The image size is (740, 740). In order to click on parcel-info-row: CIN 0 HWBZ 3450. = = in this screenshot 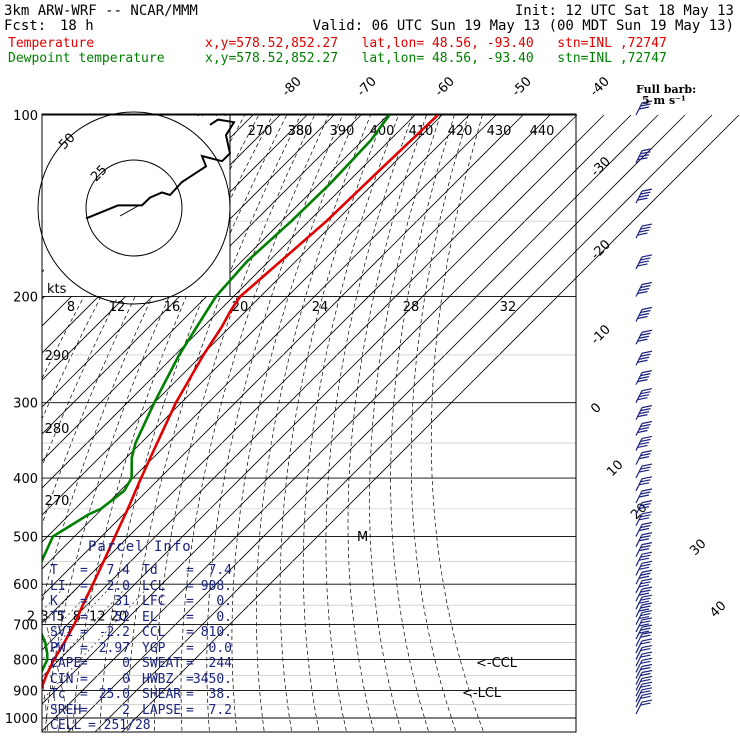, I will do `click(143, 680)`.